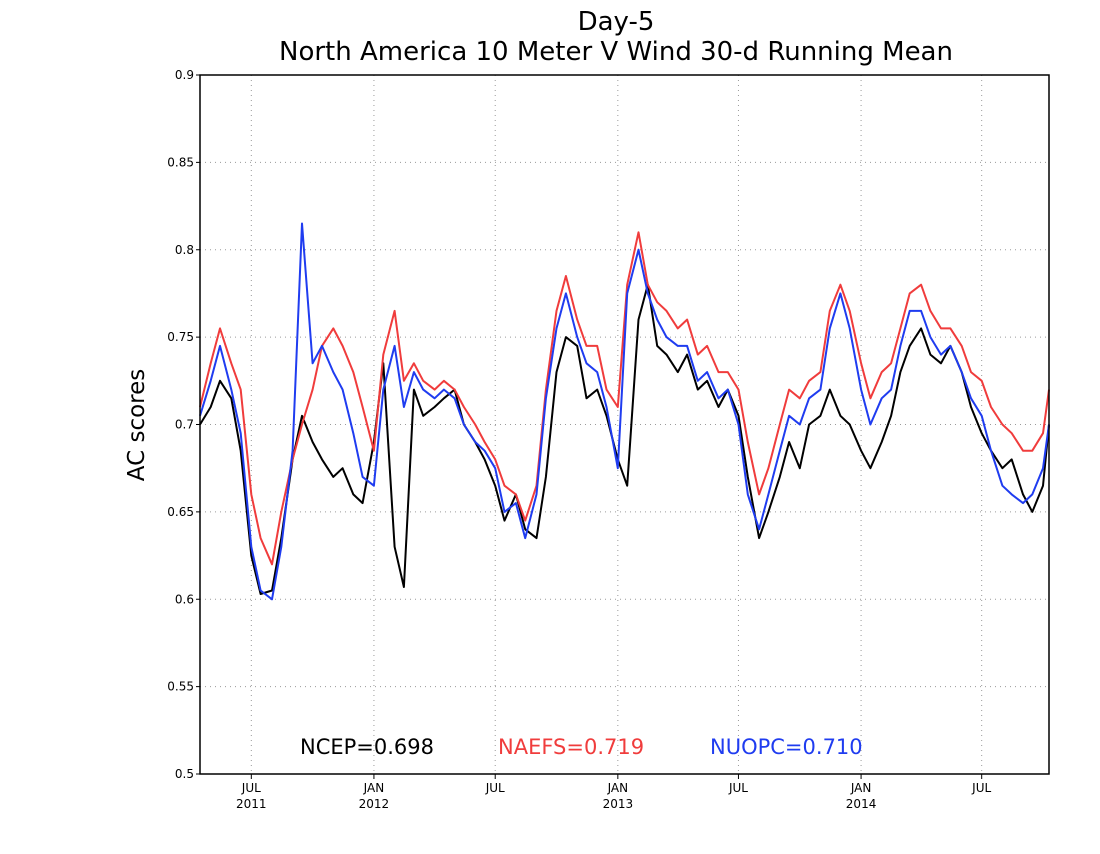 This screenshot has height=854, width=1100. Describe the element at coordinates (618, 804) in the screenshot. I see `x-tick-year-label: 2013` at that location.